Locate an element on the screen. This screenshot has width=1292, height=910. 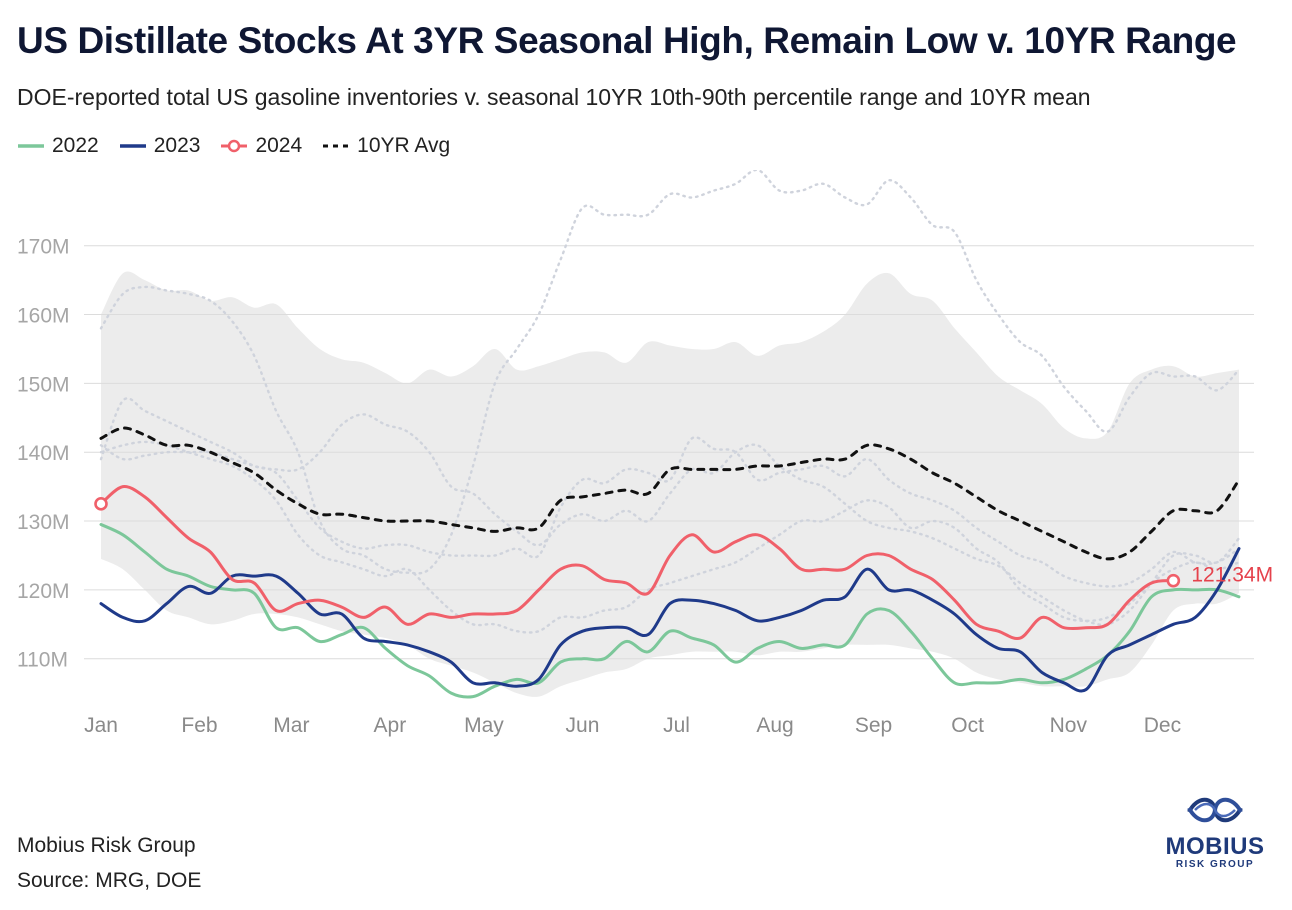
x-tick-label: Jun is located at coordinates (583, 725).